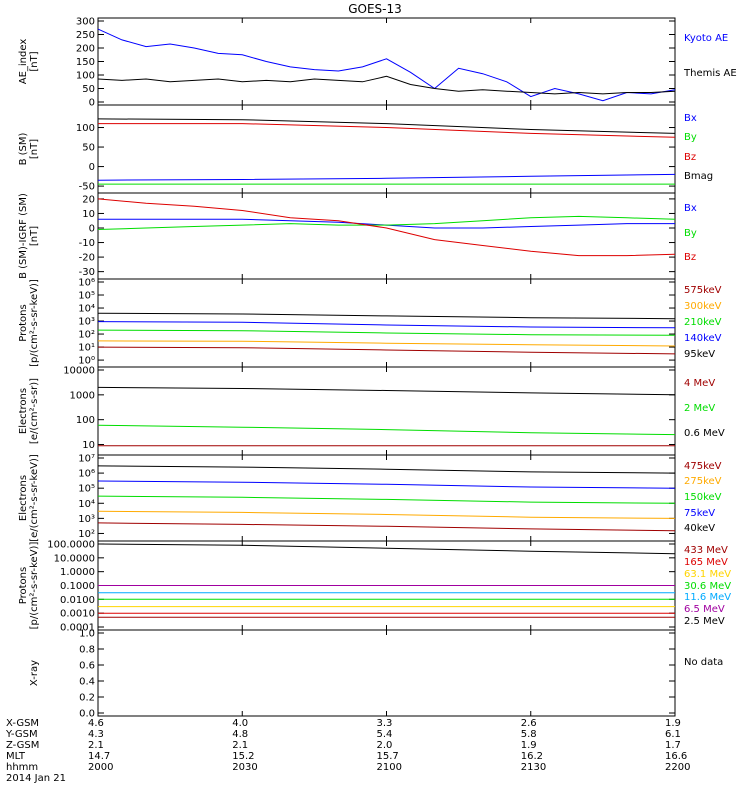  Describe the element at coordinates (34, 498) in the screenshot. I see `ylabel-line: [e/(cm²-s-sr-keV)]` at that location.